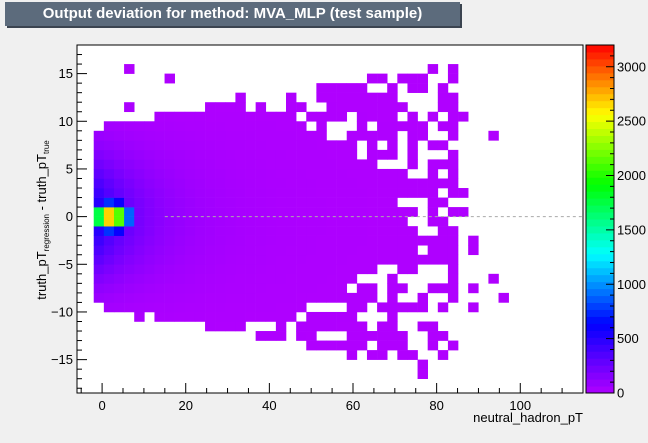 This screenshot has height=443, width=648. What do you see at coordinates (69, 216) in the screenshot?
I see `y-tick-label: 0` at bounding box center [69, 216].